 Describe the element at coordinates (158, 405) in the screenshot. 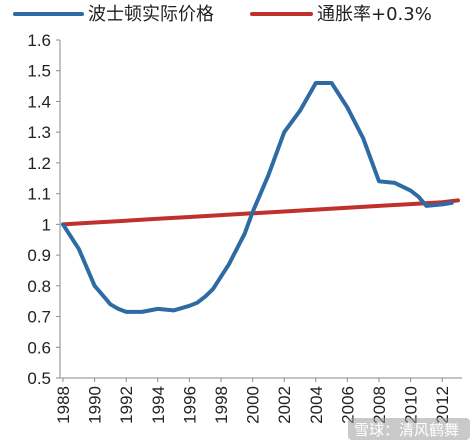

I see `x-tick-label: 1994` at that location.